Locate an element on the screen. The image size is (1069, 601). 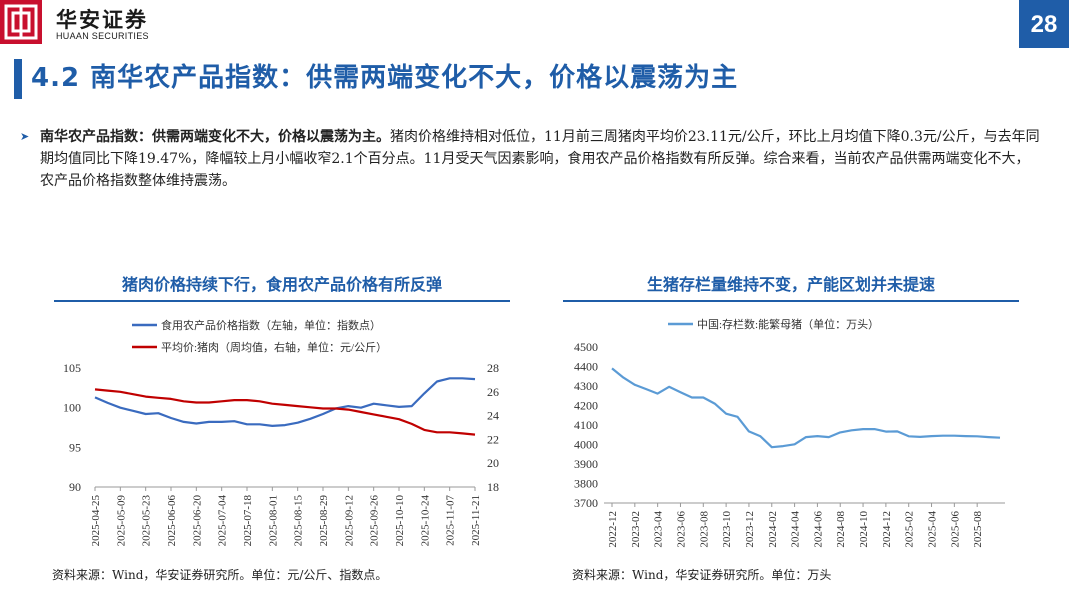
left-y-tick-label: 105 is located at coordinates (72, 368).